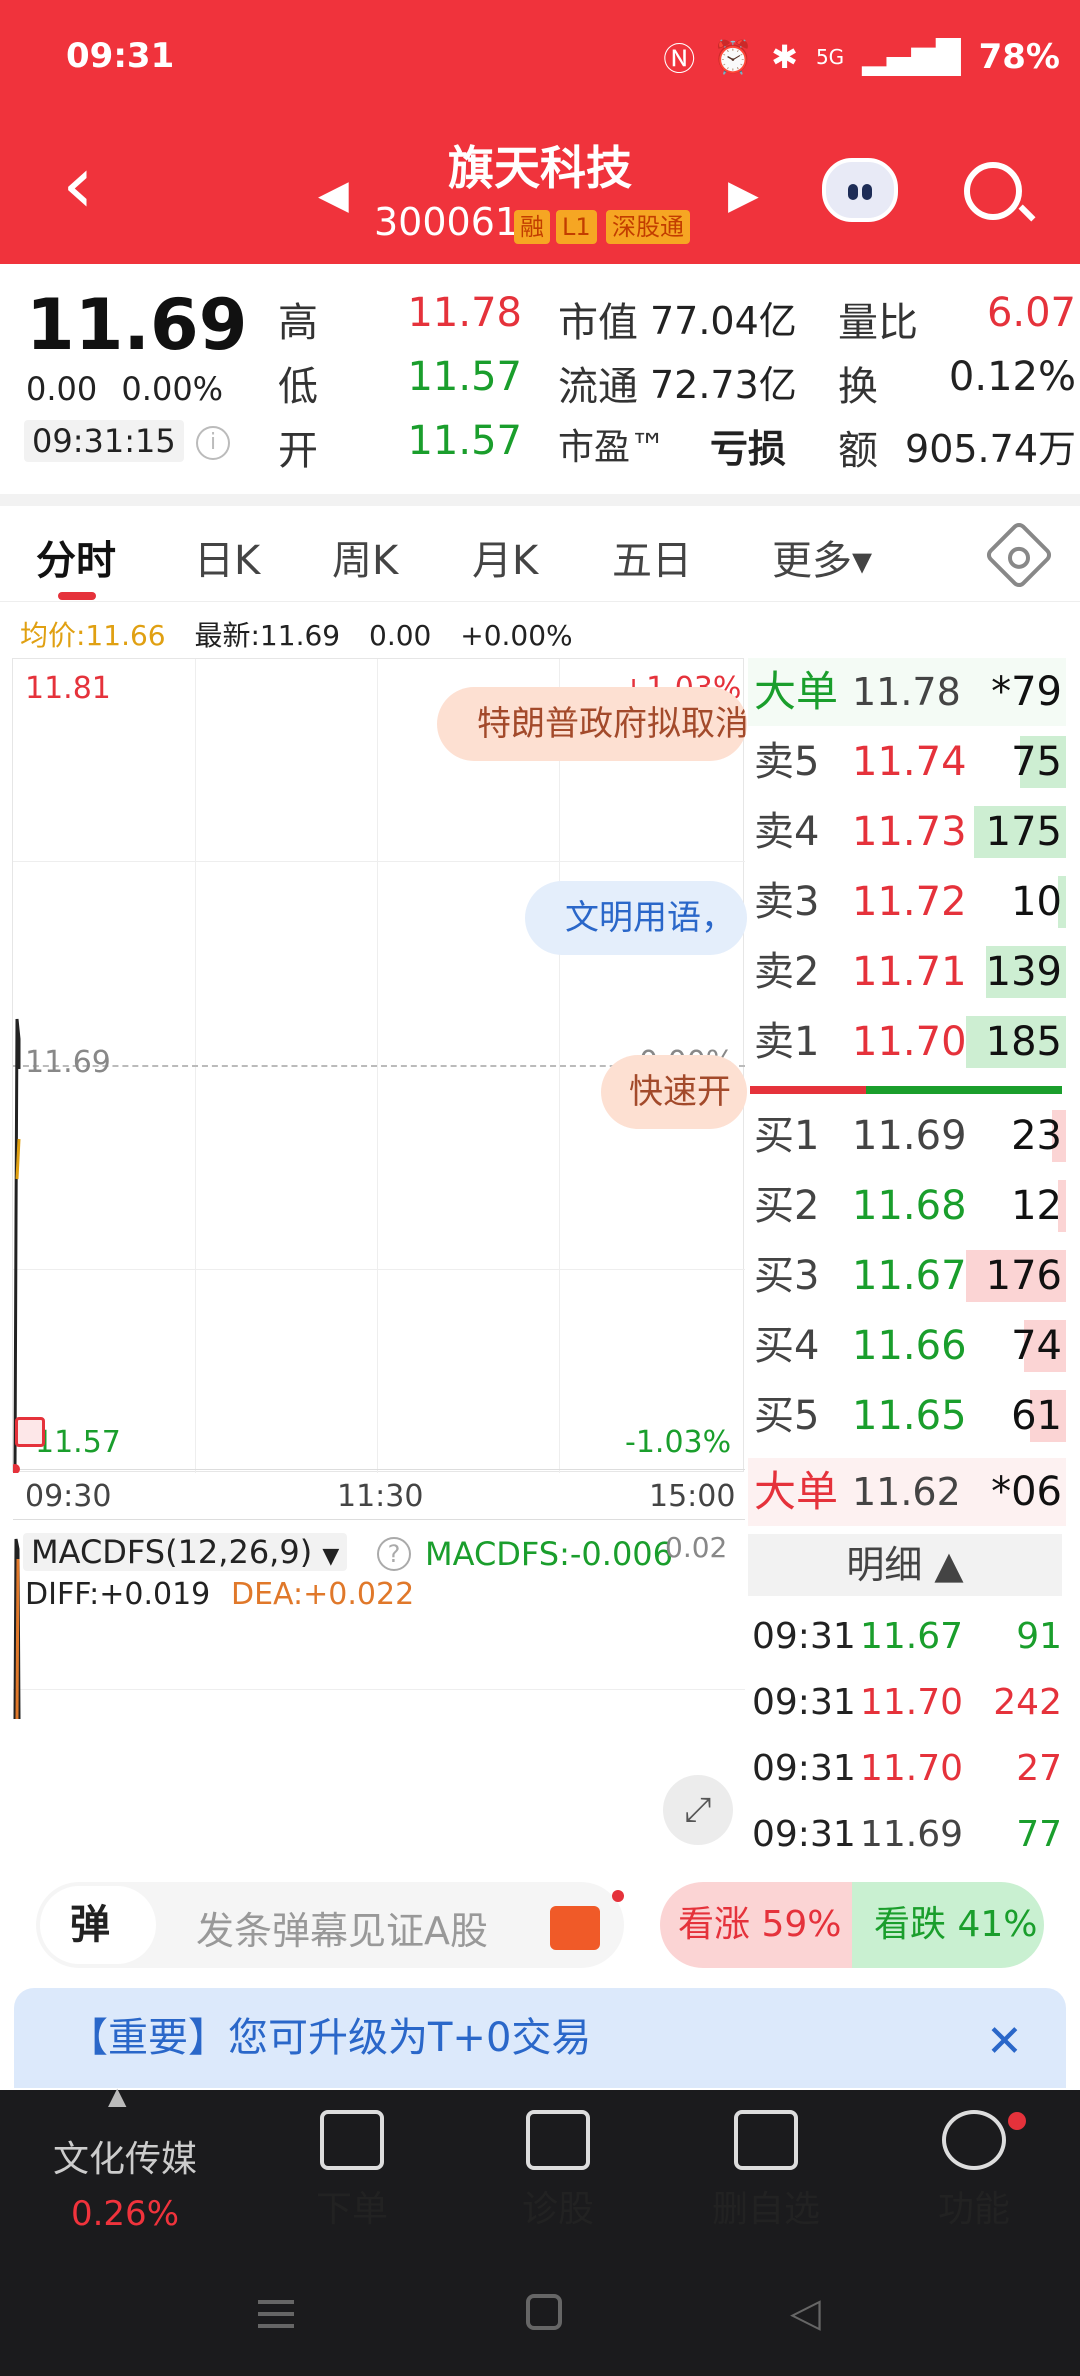 This screenshot has width=1080, height=2376. What do you see at coordinates (909, 1276) in the screenshot?
I see `bid-price: 11.67` at bounding box center [909, 1276].